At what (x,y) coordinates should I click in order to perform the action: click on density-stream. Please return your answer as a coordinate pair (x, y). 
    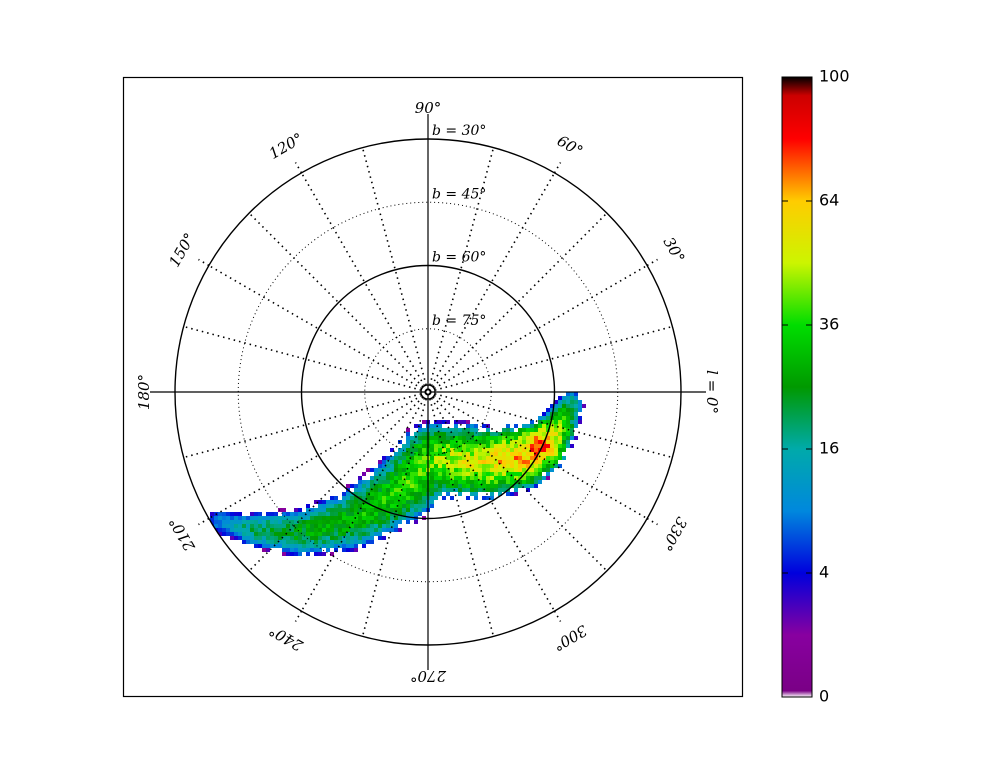
    Looking at the image, I should click on (396, 474).